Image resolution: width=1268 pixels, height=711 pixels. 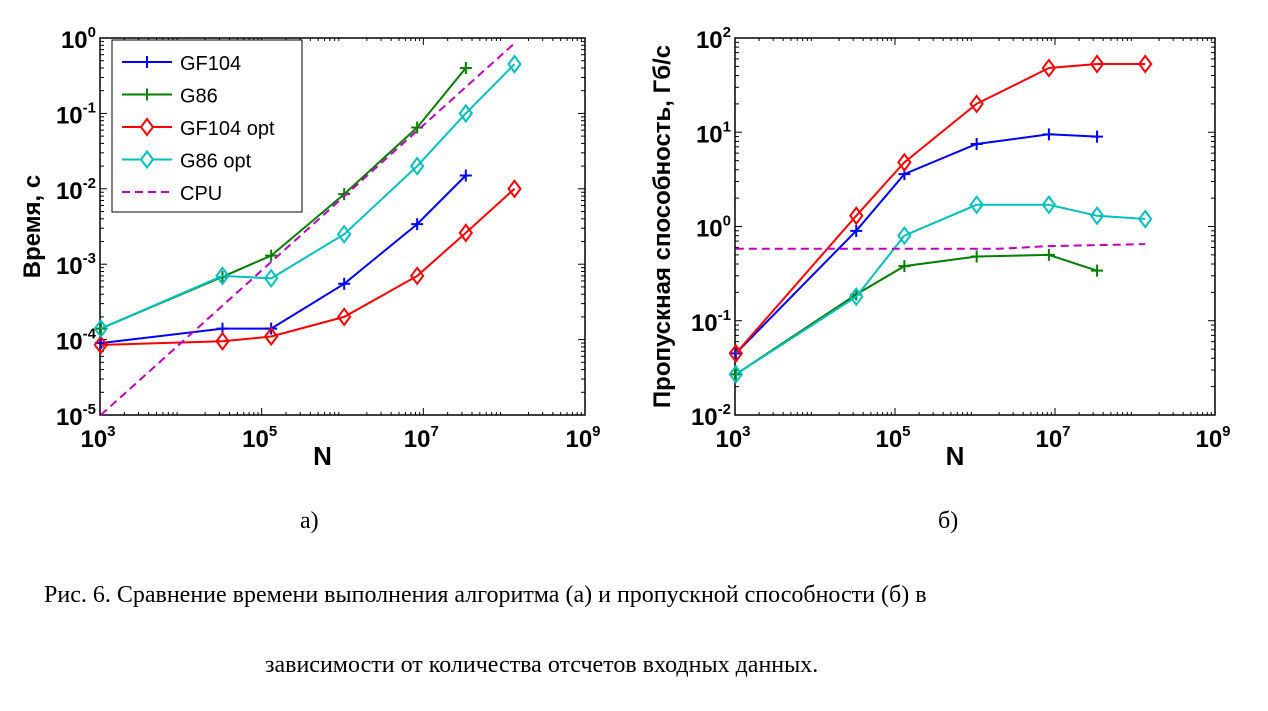 I want to click on y-tick-exponent: 2, so click(x=727, y=32).